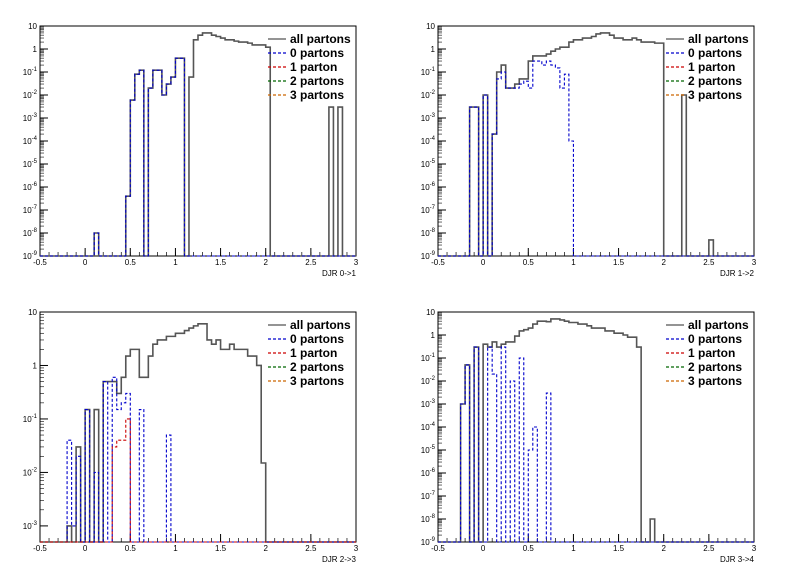 The image size is (796, 577). I want to click on x-axis-label: DJR 3->4, so click(737, 559).